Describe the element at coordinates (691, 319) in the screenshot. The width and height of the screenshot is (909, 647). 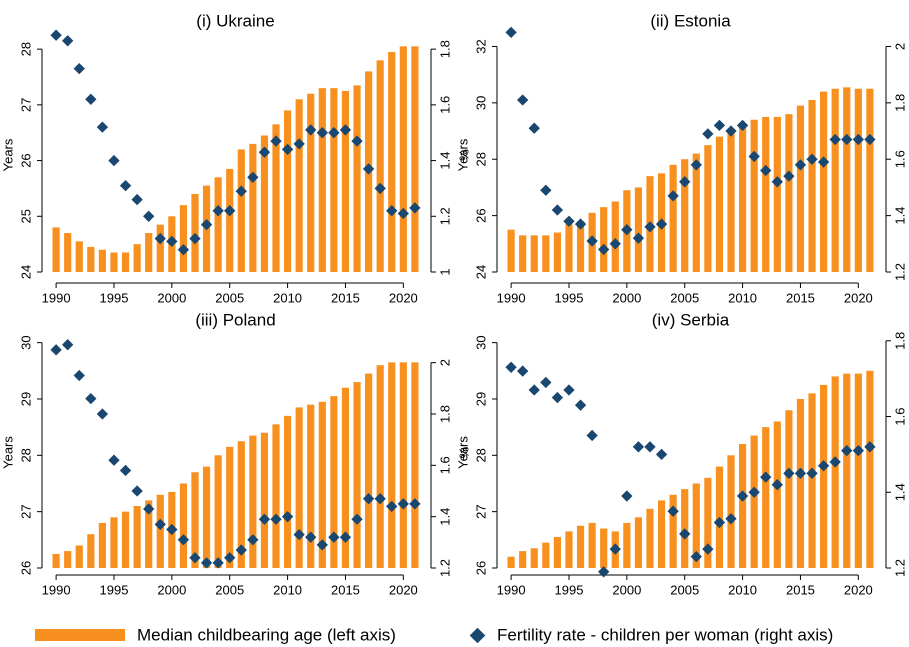
I see `panel-title: (iv) Serbia` at that location.